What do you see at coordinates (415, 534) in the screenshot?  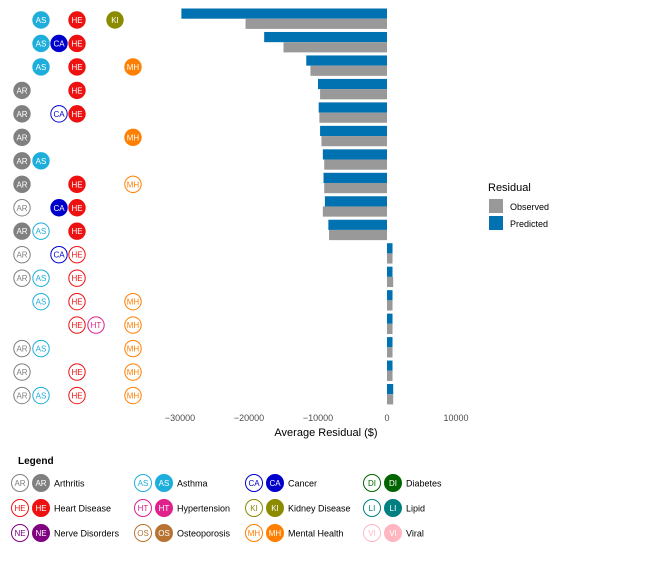 I see `legend-vi-name: Viral` at bounding box center [415, 534].